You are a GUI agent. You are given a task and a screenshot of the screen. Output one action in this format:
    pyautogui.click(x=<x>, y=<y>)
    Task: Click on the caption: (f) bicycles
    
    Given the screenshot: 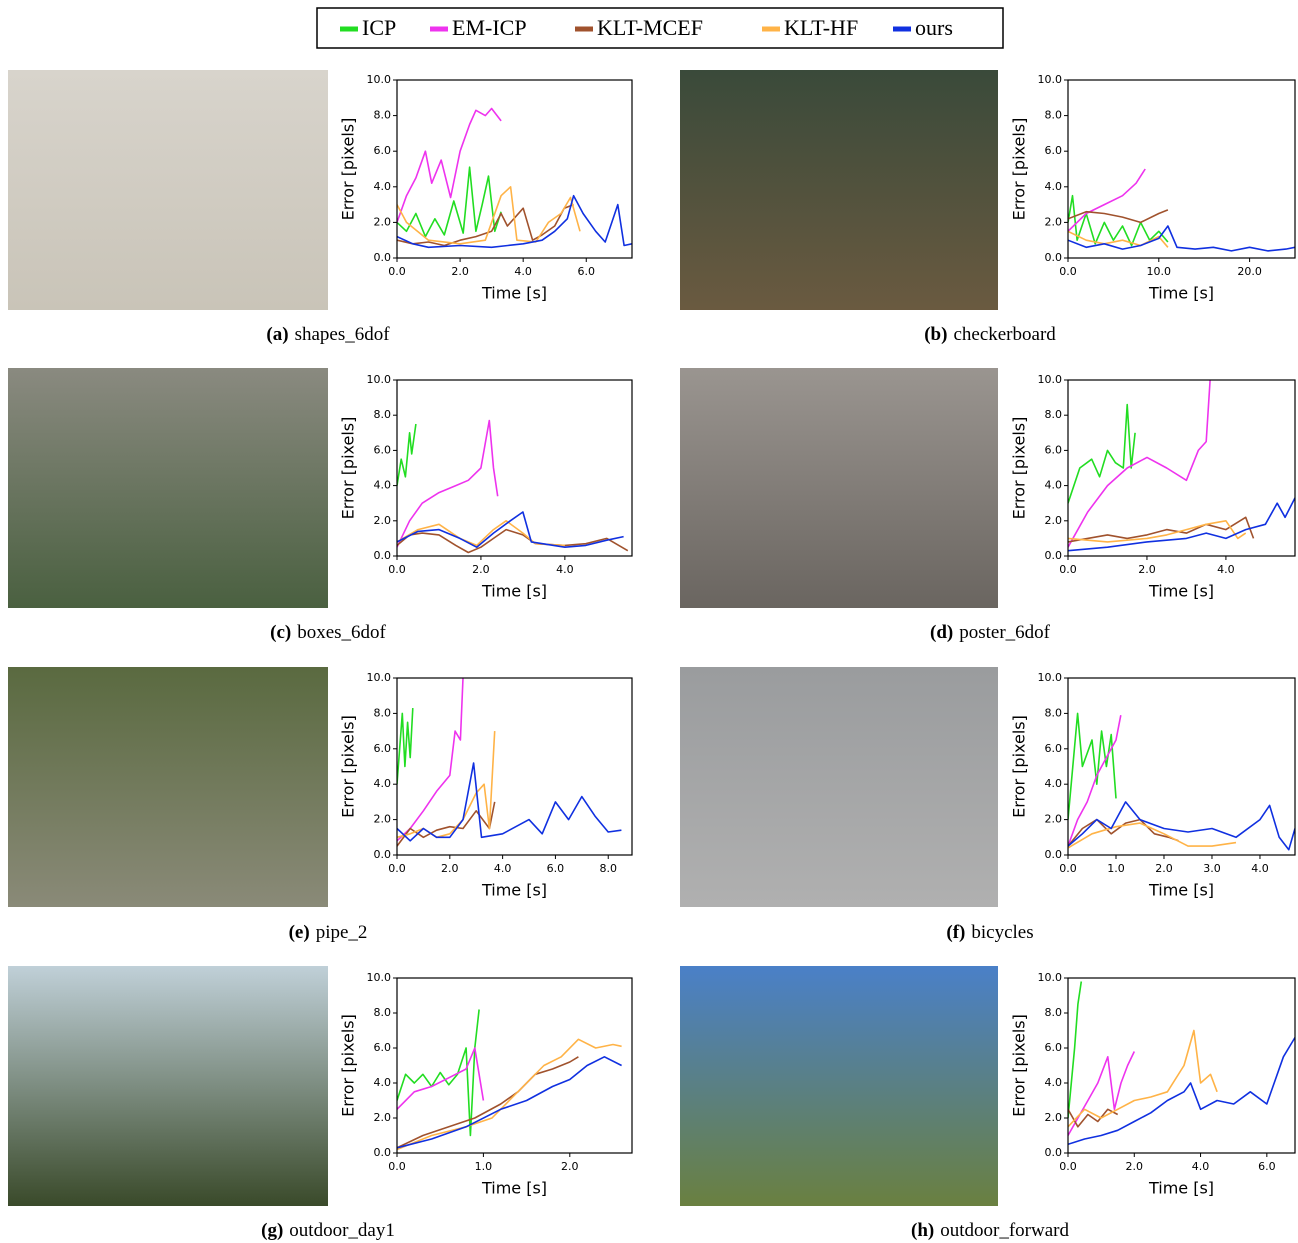 What is the action you would take?
    pyautogui.click(x=989, y=932)
    